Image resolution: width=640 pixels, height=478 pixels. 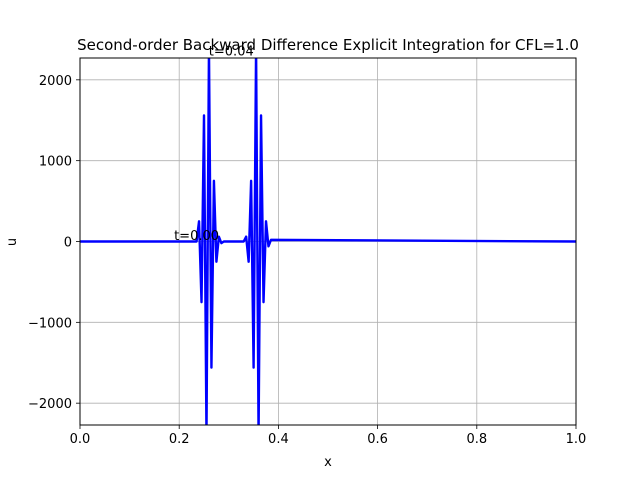 What do you see at coordinates (179, 439) in the screenshot?
I see `x-tick-label: 0.2` at bounding box center [179, 439].